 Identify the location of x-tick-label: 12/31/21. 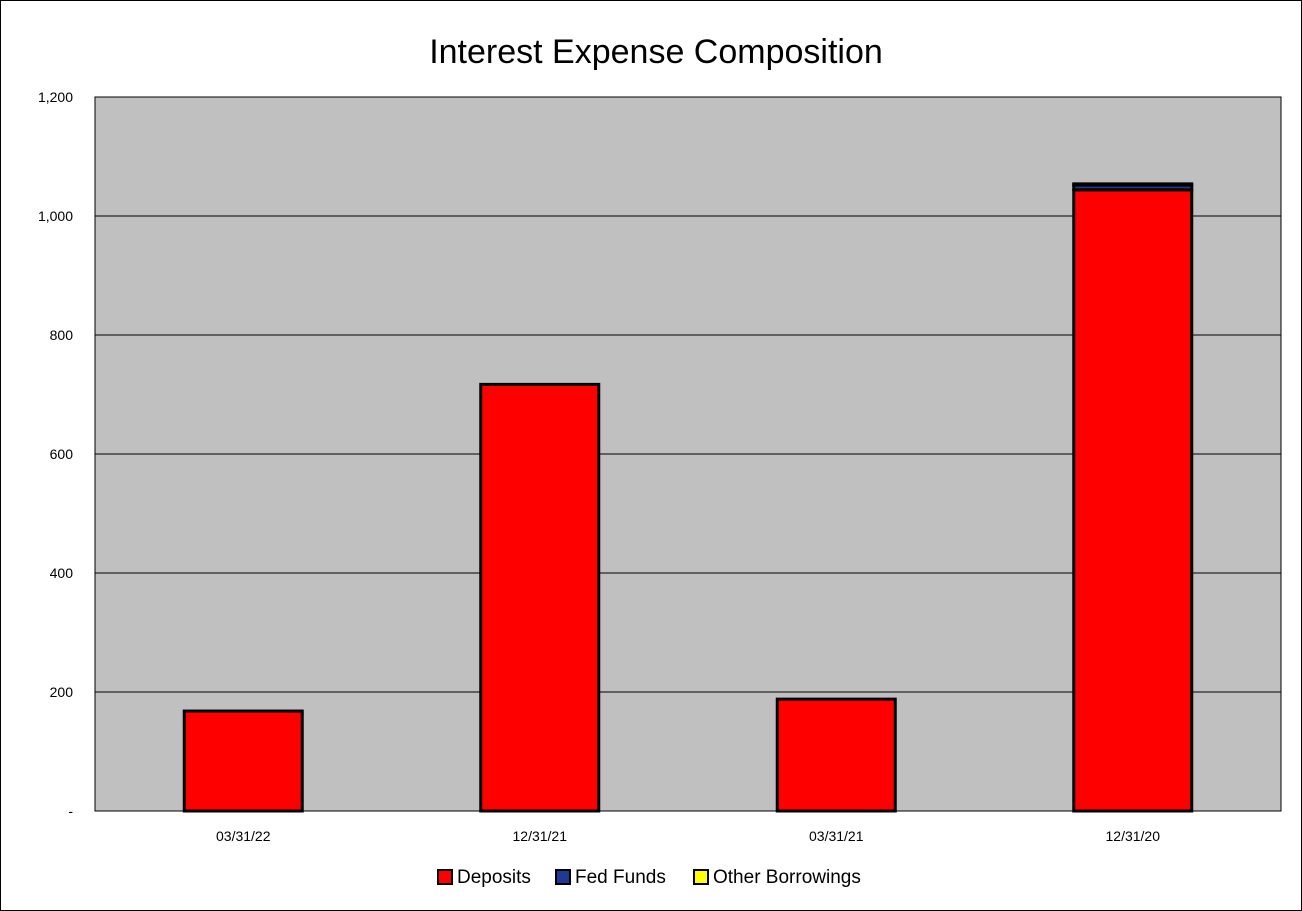
(540, 836).